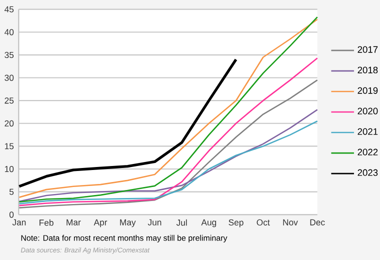  Describe the element at coordinates (9, 101) in the screenshot. I see `y-tick-label: 25` at that location.